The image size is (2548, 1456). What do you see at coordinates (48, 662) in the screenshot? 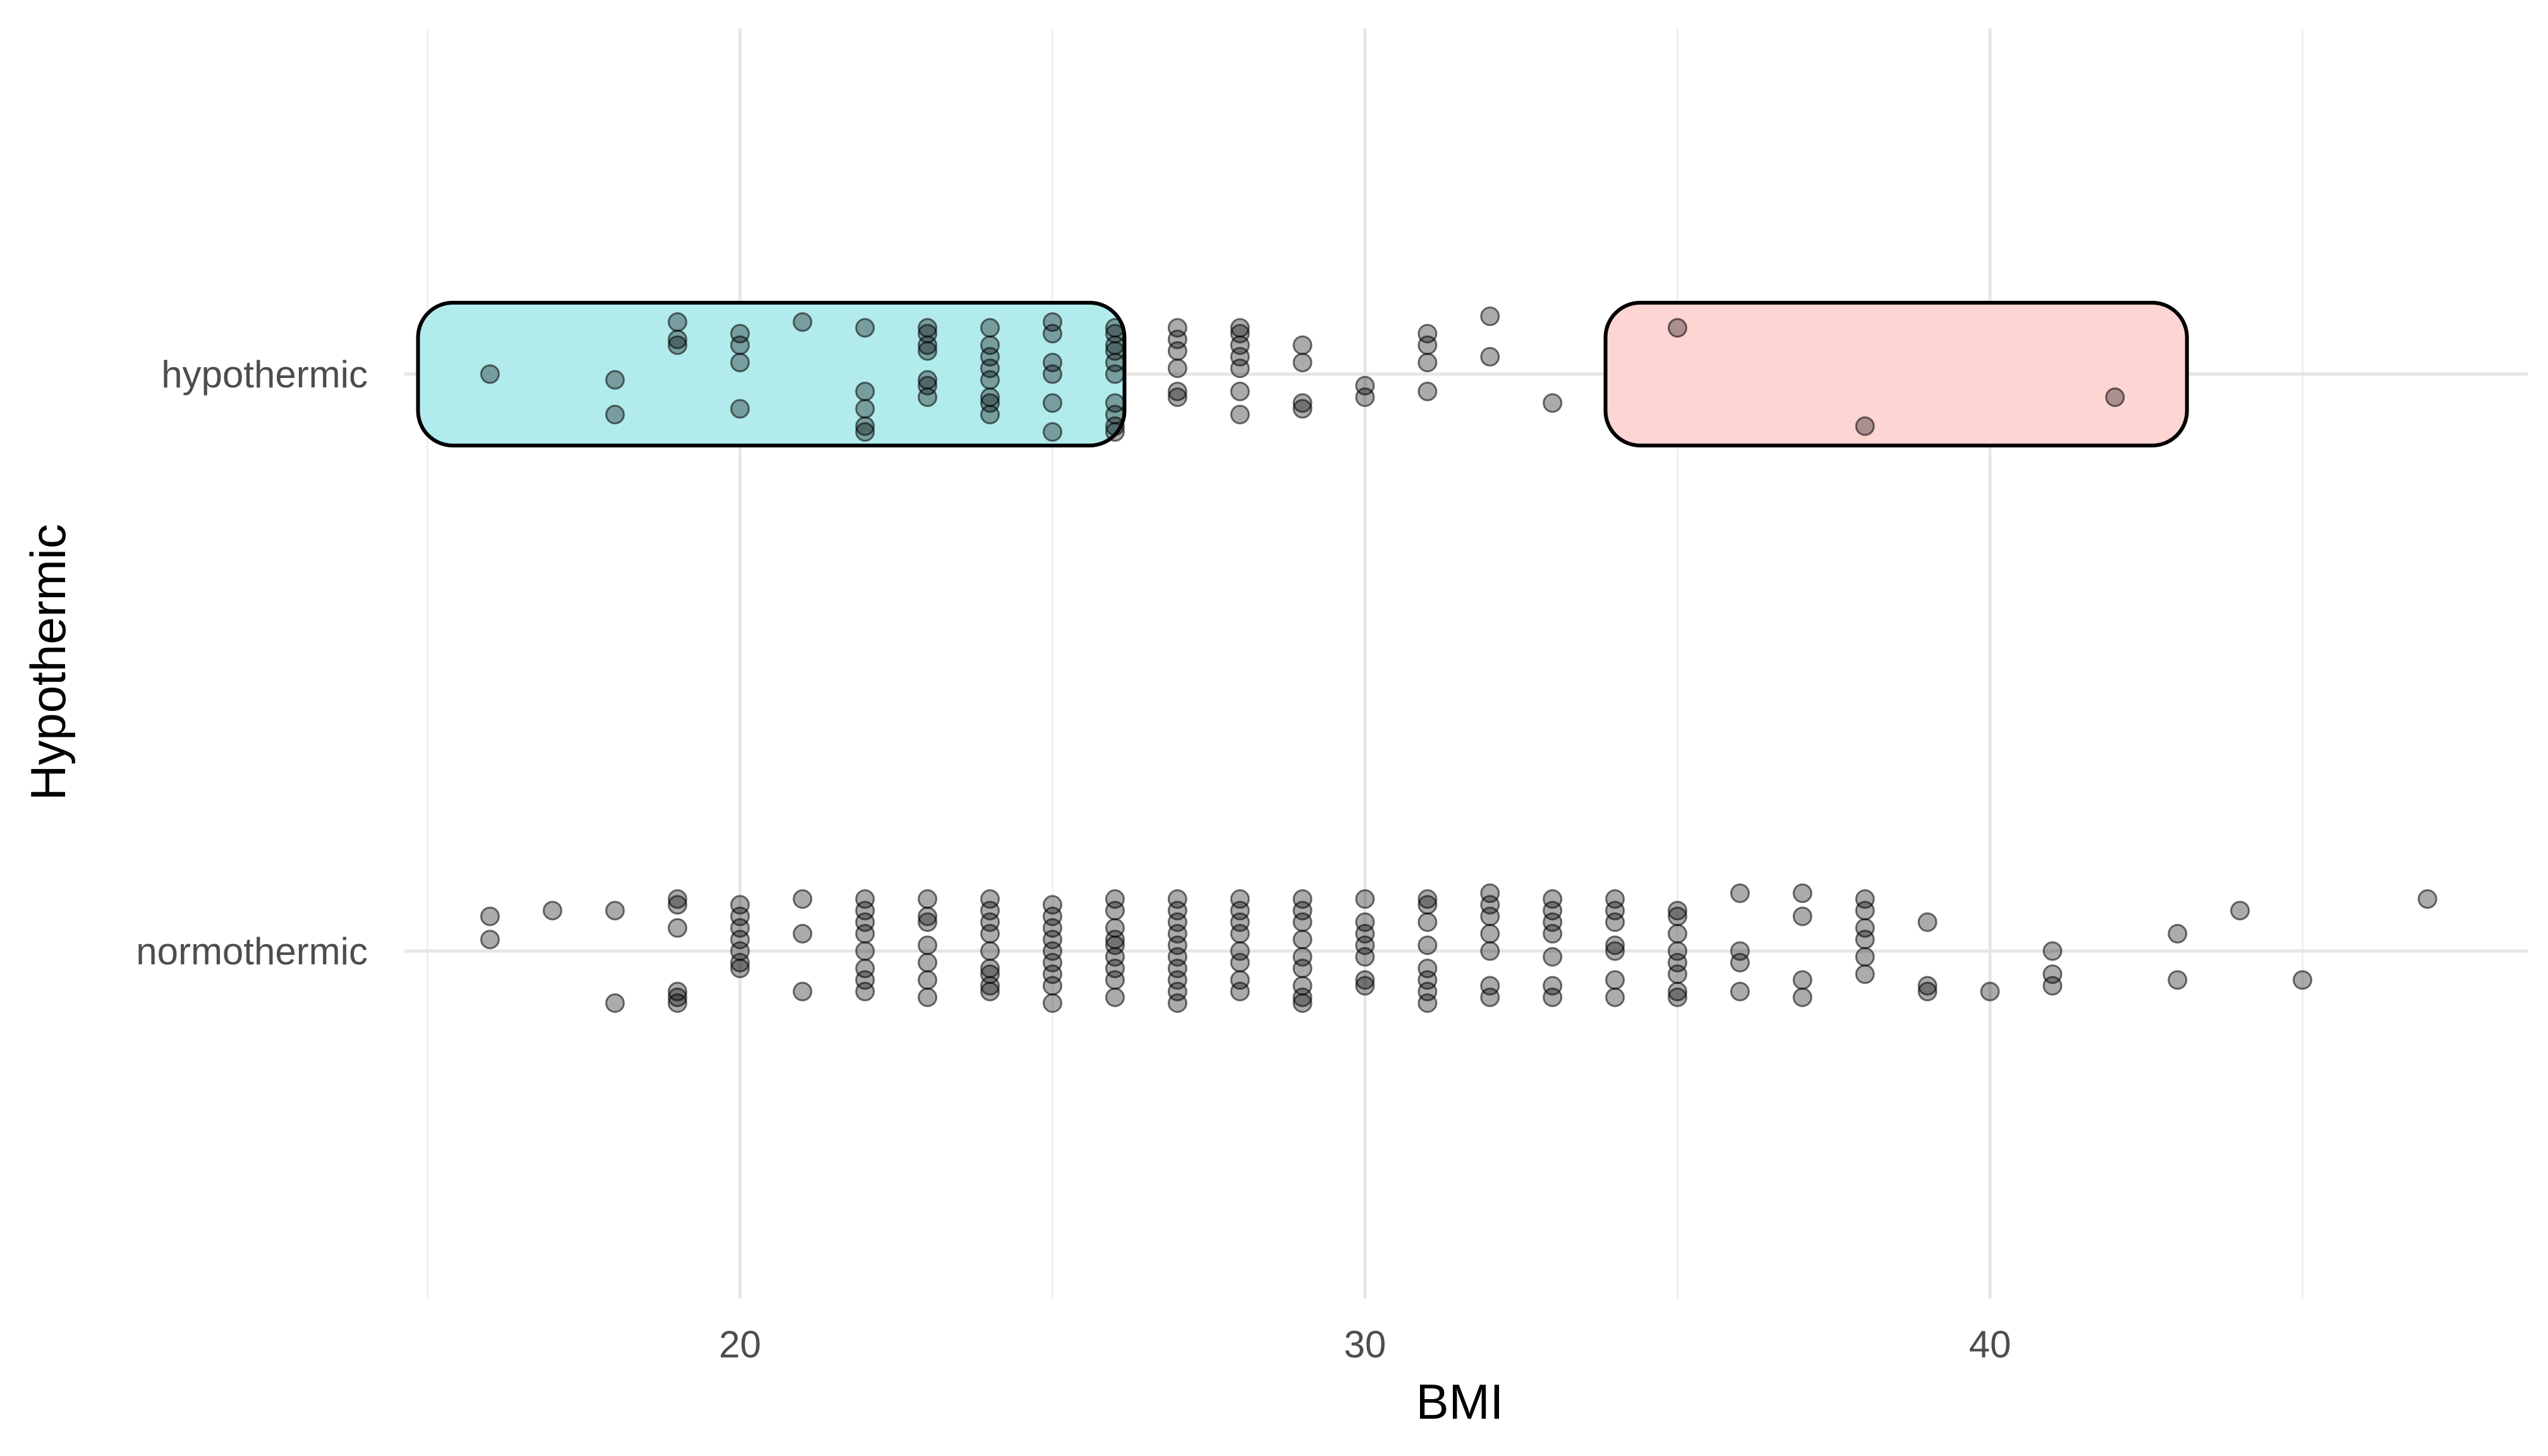
I see `y-axis-title: Hypothermic` at bounding box center [48, 662].